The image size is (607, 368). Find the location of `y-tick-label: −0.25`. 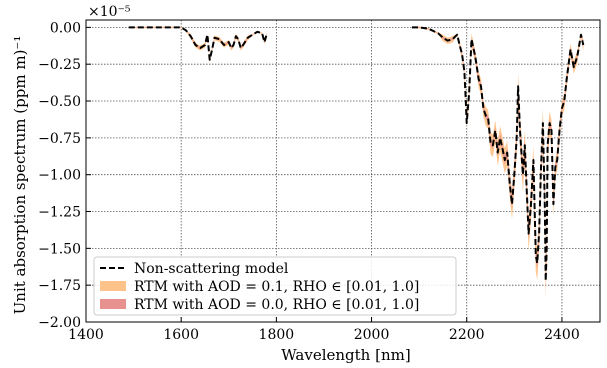

y-tick-label: −0.25 is located at coordinates (59, 65).